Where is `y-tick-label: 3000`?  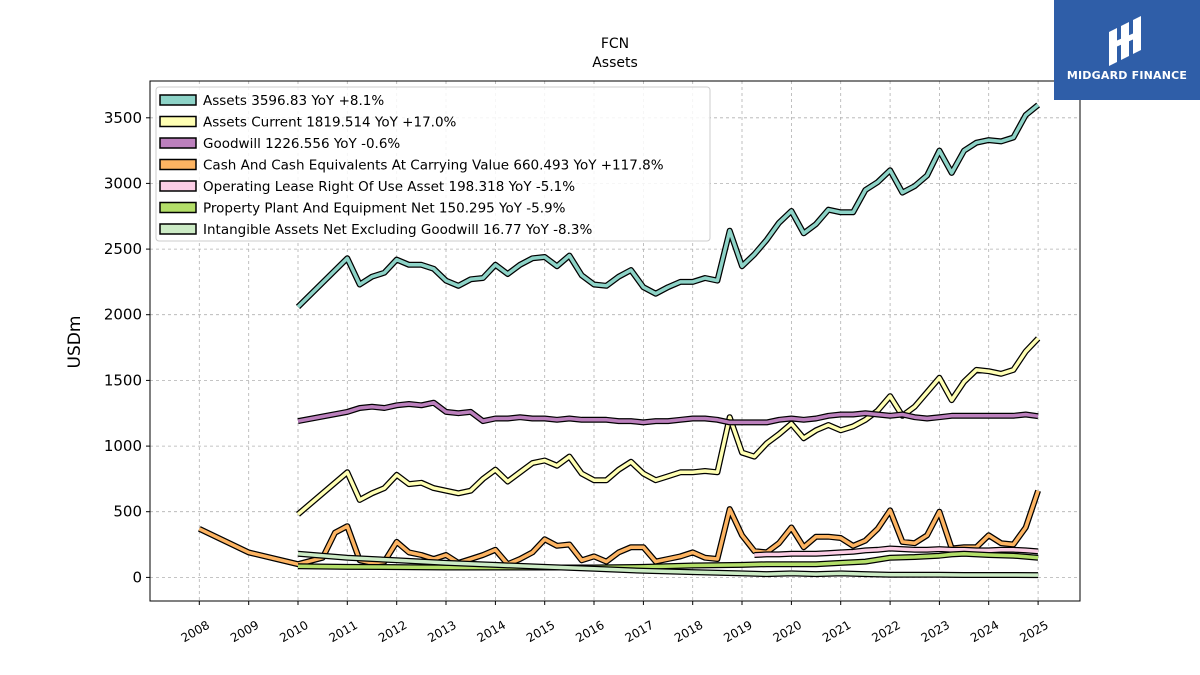 y-tick-label: 3000 is located at coordinates (123, 183).